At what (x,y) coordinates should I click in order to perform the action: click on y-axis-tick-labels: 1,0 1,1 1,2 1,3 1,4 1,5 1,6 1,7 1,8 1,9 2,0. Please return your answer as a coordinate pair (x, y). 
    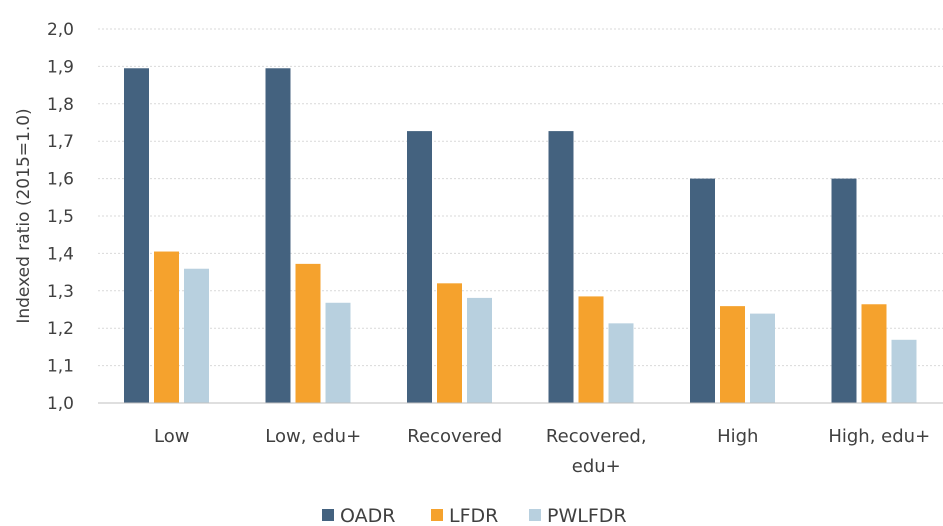
    Looking at the image, I should click on (60, 217).